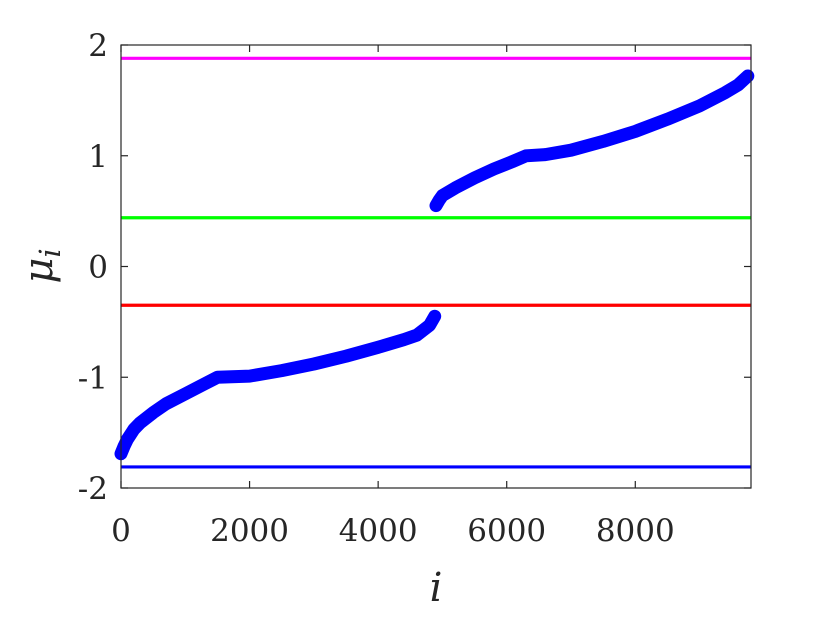  What do you see at coordinates (98, 268) in the screenshot?
I see `y-tick-label: 0` at bounding box center [98, 268].